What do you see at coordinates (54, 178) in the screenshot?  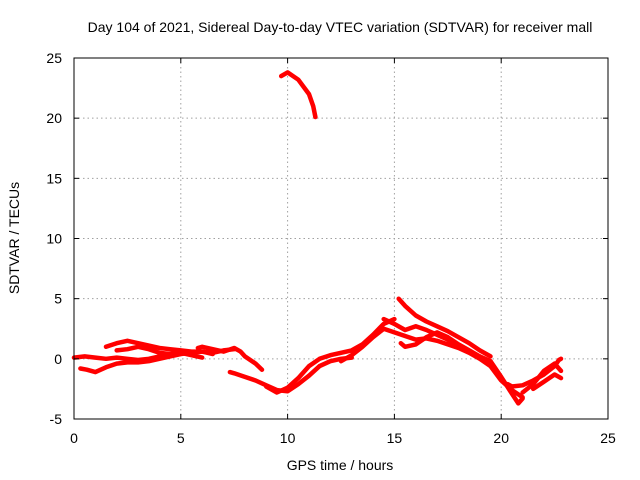 I see `y-tick-label: 15` at bounding box center [54, 178].